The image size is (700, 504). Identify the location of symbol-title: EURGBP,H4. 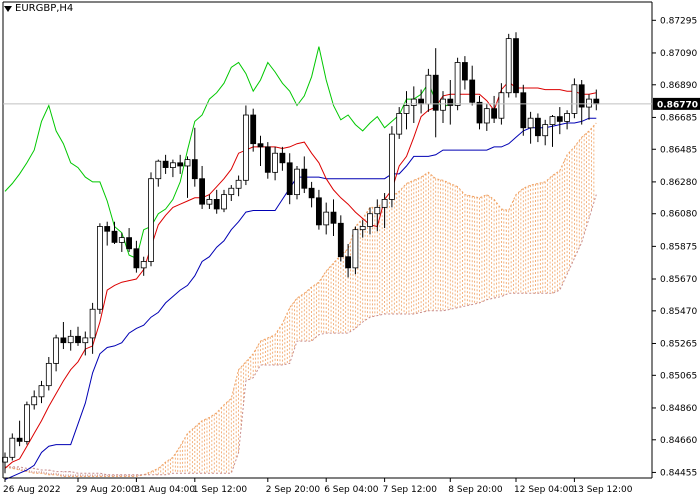
(38, 8).